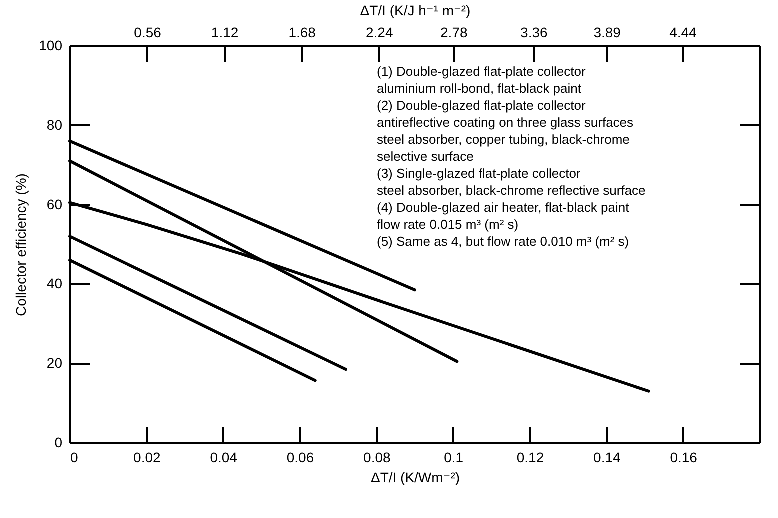  What do you see at coordinates (54, 124) in the screenshot?
I see `y-tick-label: 80` at bounding box center [54, 124].